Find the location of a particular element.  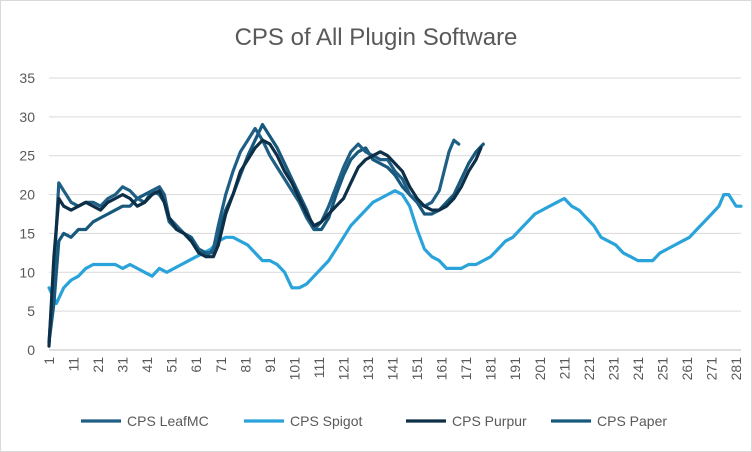

x-tick-label: 201 is located at coordinates (540, 369).